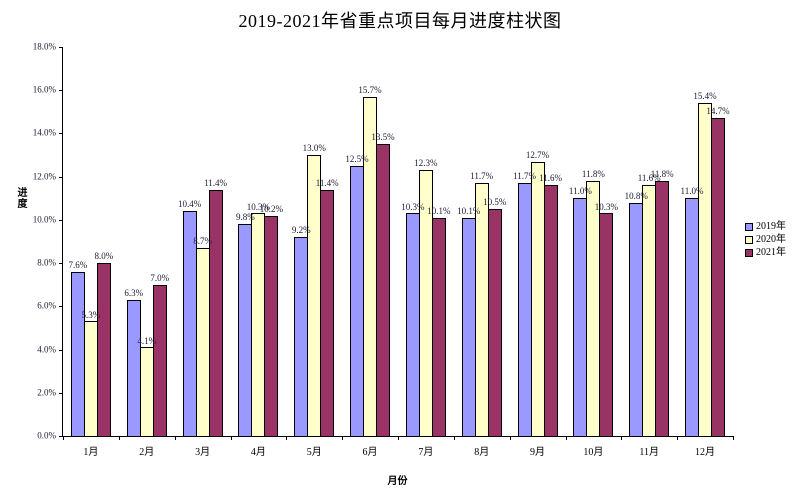 Image resolution: width=800 pixels, height=501 pixels. What do you see at coordinates (593, 241) in the screenshot?
I see `month-group-10月: 11.0% 11.8% 10.3%` at bounding box center [593, 241].